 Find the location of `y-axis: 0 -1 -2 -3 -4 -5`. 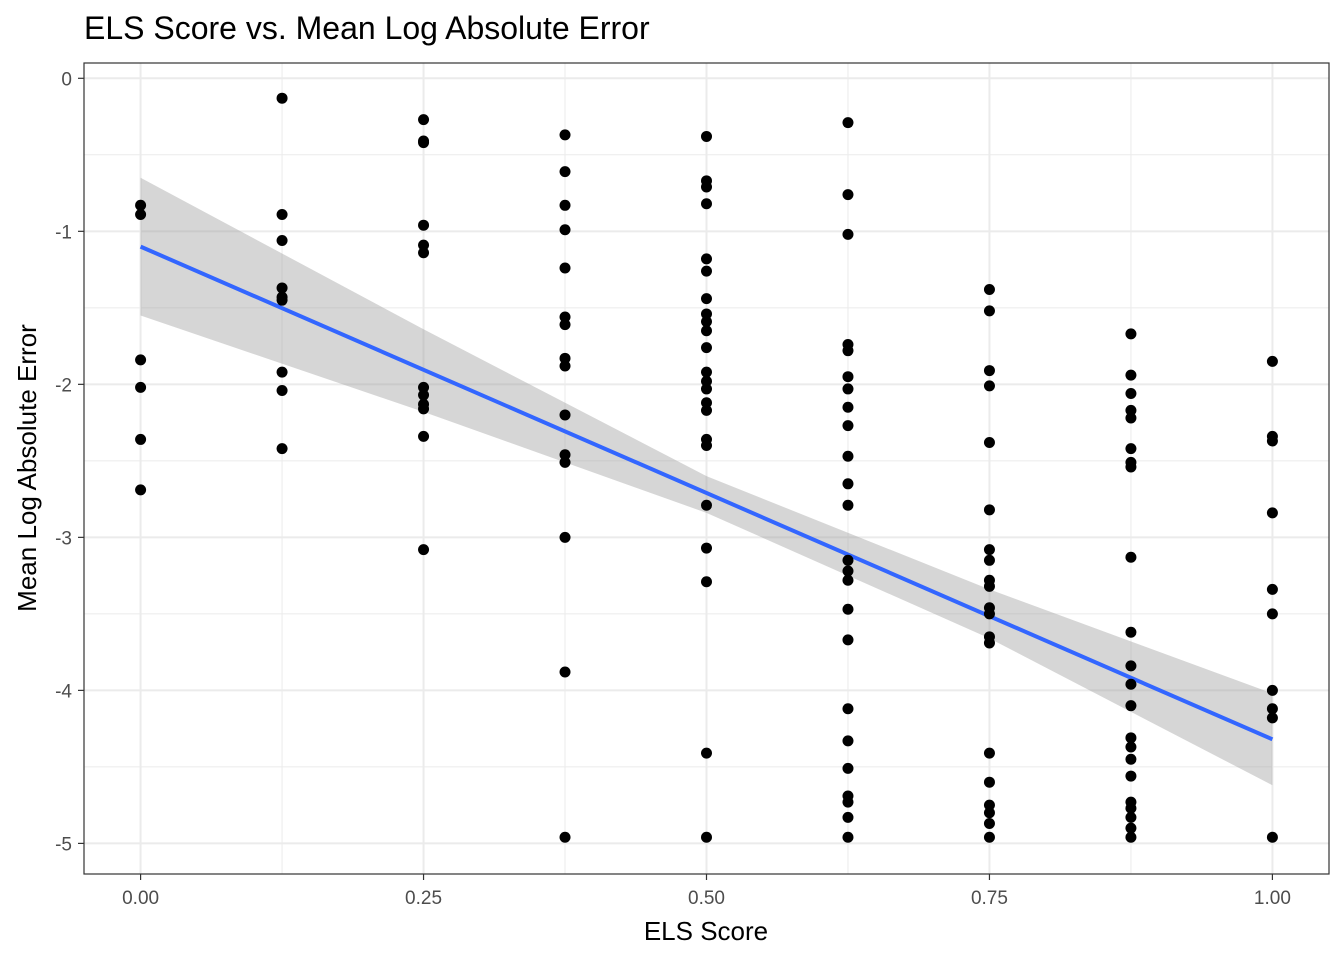

y-axis: 0 -1 -2 -3 -4 -5 is located at coordinates (69, 462).